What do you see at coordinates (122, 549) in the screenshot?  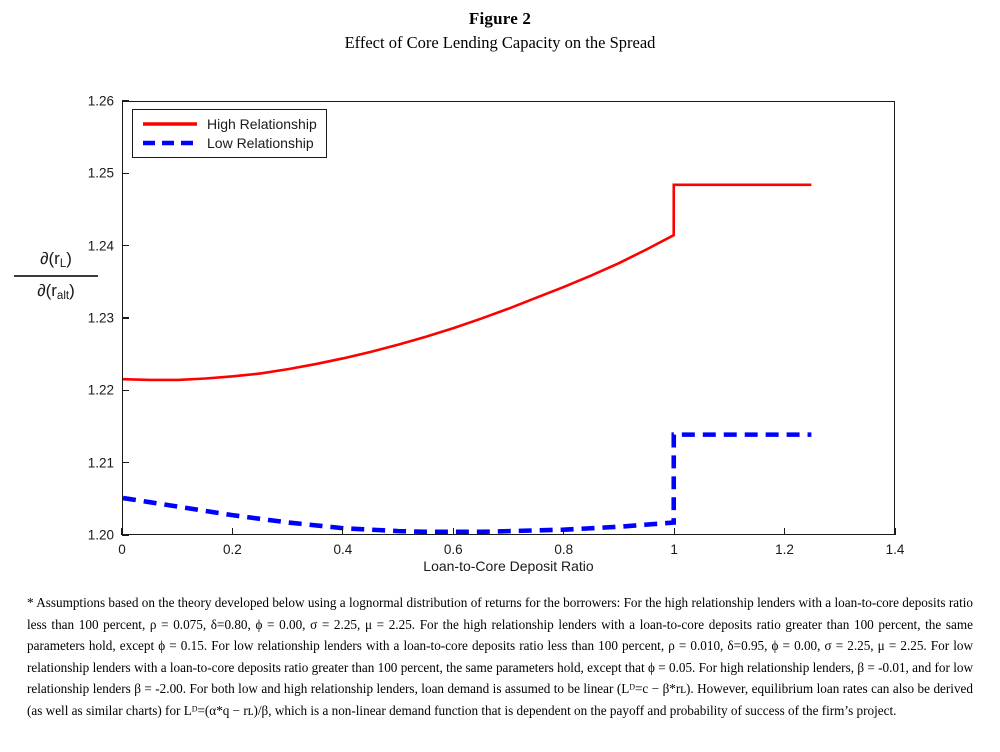 I see `x-tick-label: 0` at bounding box center [122, 549].